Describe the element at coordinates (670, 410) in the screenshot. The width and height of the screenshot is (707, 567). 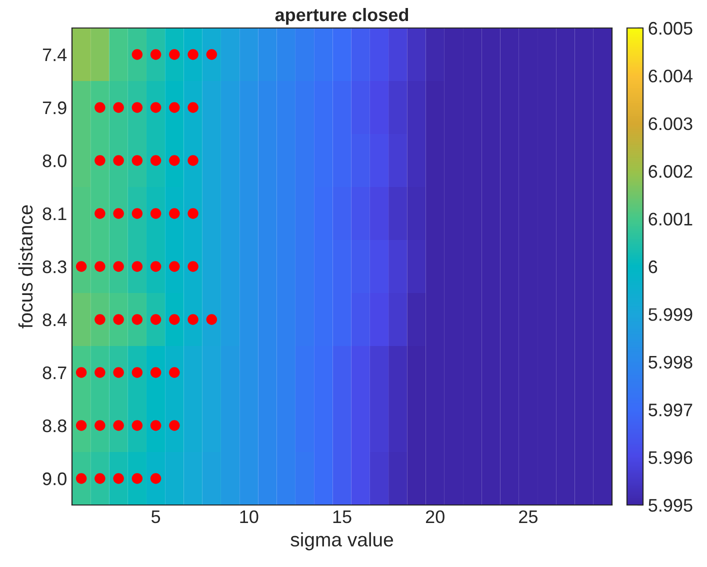
I see `color-bar-label: 5.997` at that location.